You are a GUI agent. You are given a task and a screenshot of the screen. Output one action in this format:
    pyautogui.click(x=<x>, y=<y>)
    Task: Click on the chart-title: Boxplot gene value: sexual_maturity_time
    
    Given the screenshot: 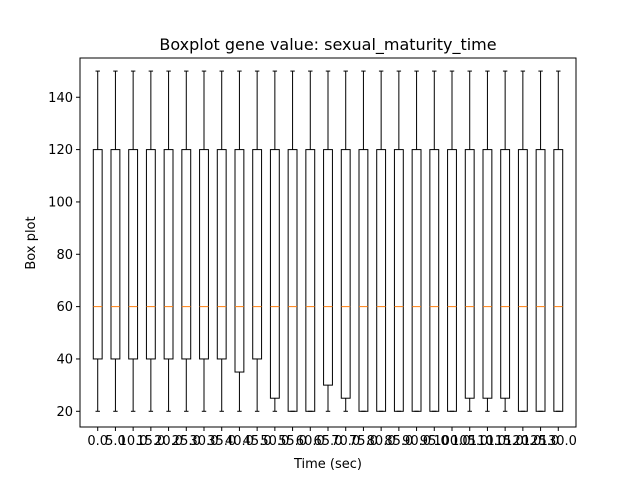 What is the action you would take?
    pyautogui.click(x=327, y=45)
    